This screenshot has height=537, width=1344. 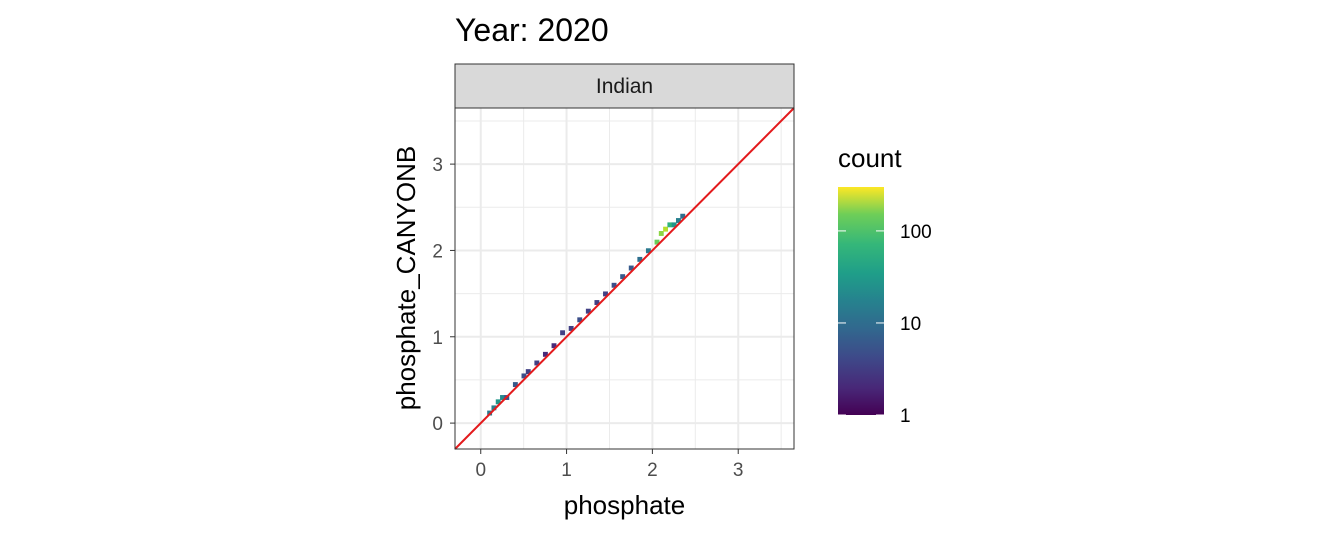 I want to click on legend-tick-label: 10, so click(x=910, y=324).